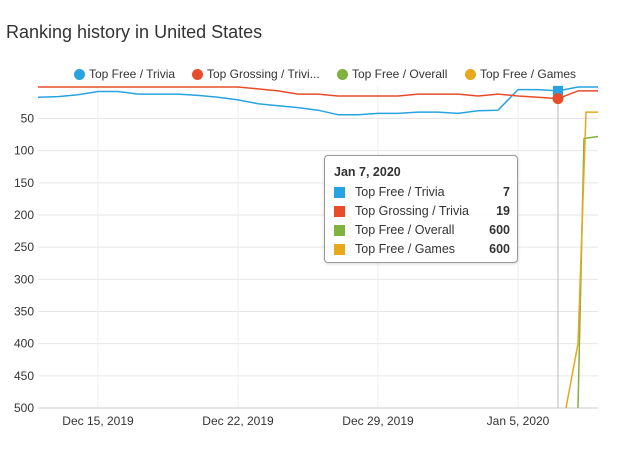  I want to click on chart-title: Ranking history in United States, so click(134, 32).